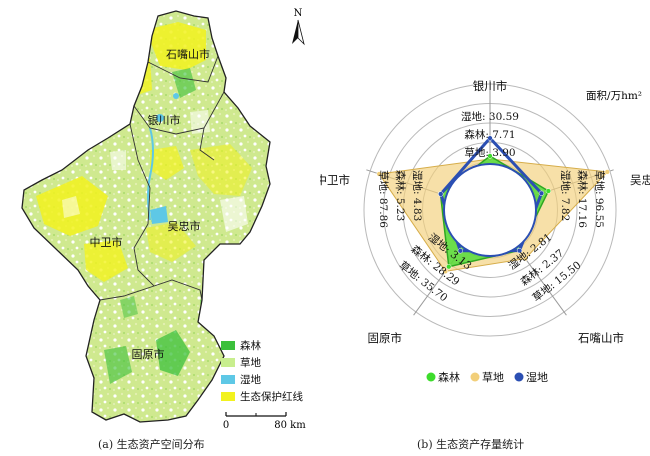 The image size is (650, 456). What do you see at coordinates (106, 242) in the screenshot?
I see `map-city-label: 中卫市` at bounding box center [106, 242].